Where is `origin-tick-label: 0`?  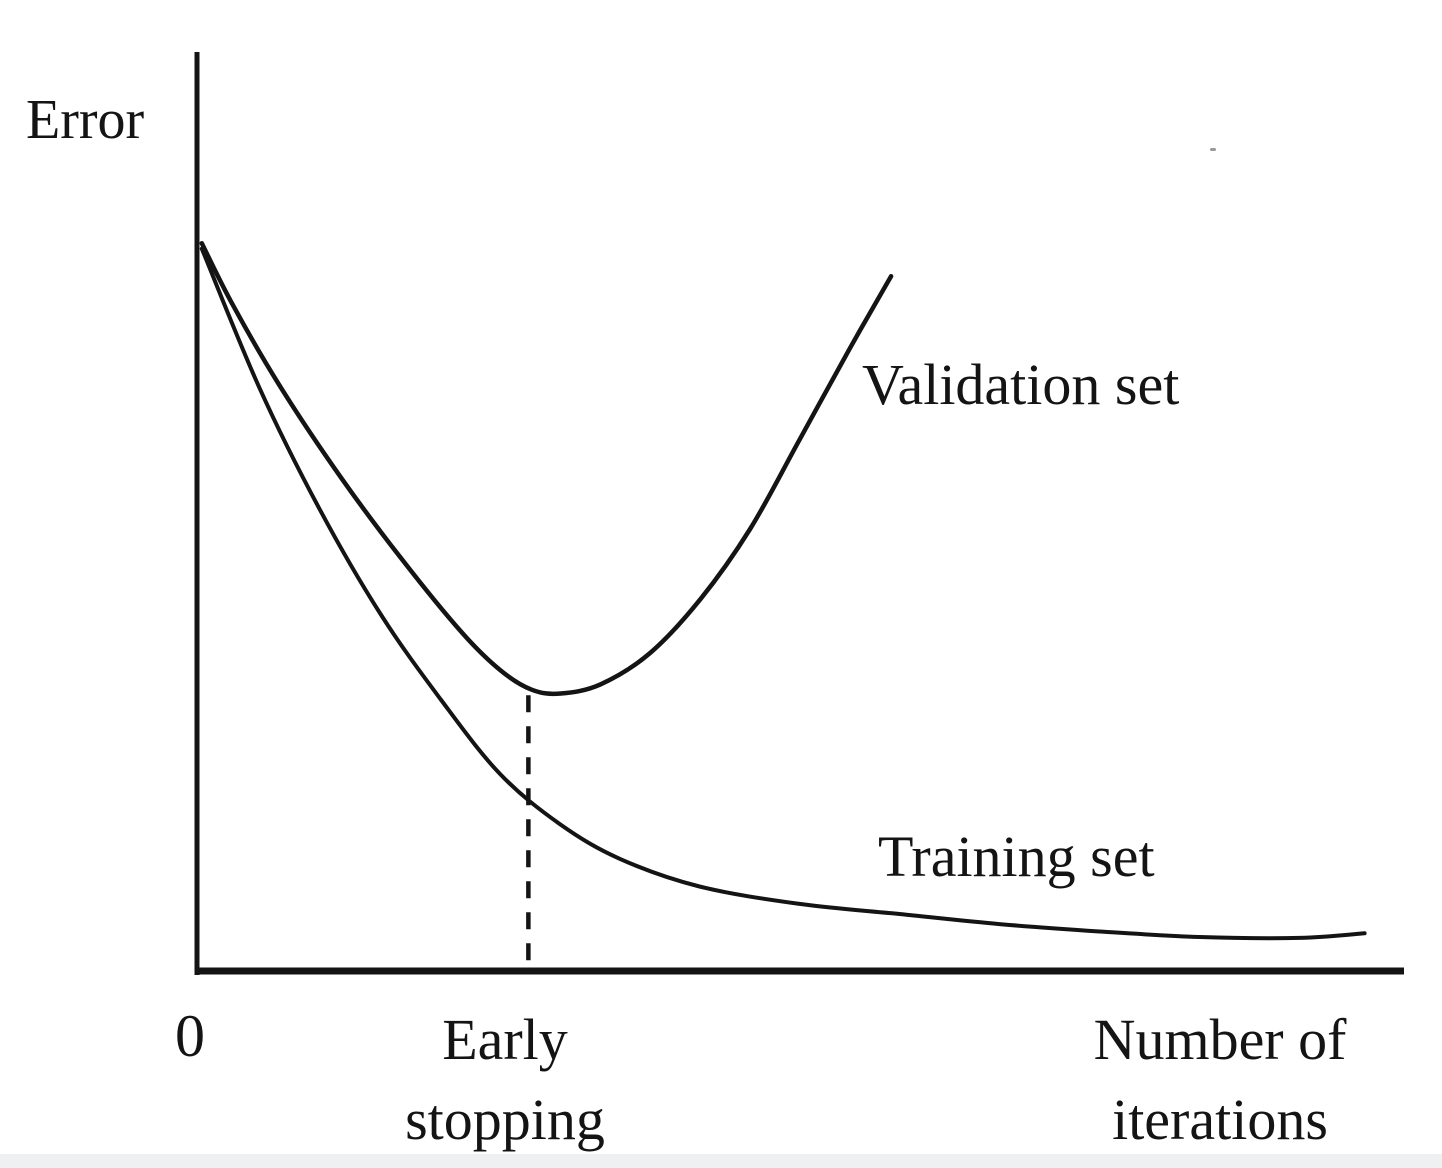
origin-tick-label: 0 is located at coordinates (190, 1036).